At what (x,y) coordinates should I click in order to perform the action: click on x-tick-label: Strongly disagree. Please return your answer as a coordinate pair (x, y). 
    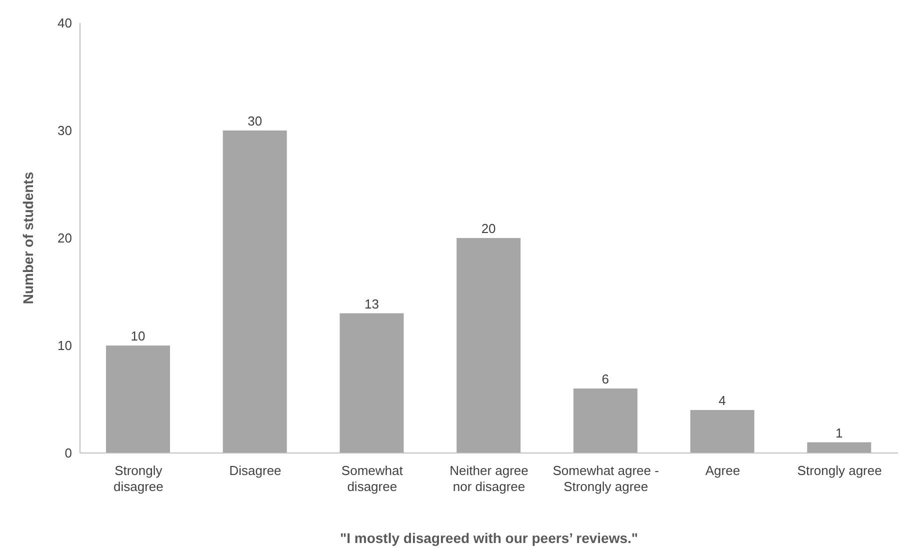
    Looking at the image, I should click on (138, 478).